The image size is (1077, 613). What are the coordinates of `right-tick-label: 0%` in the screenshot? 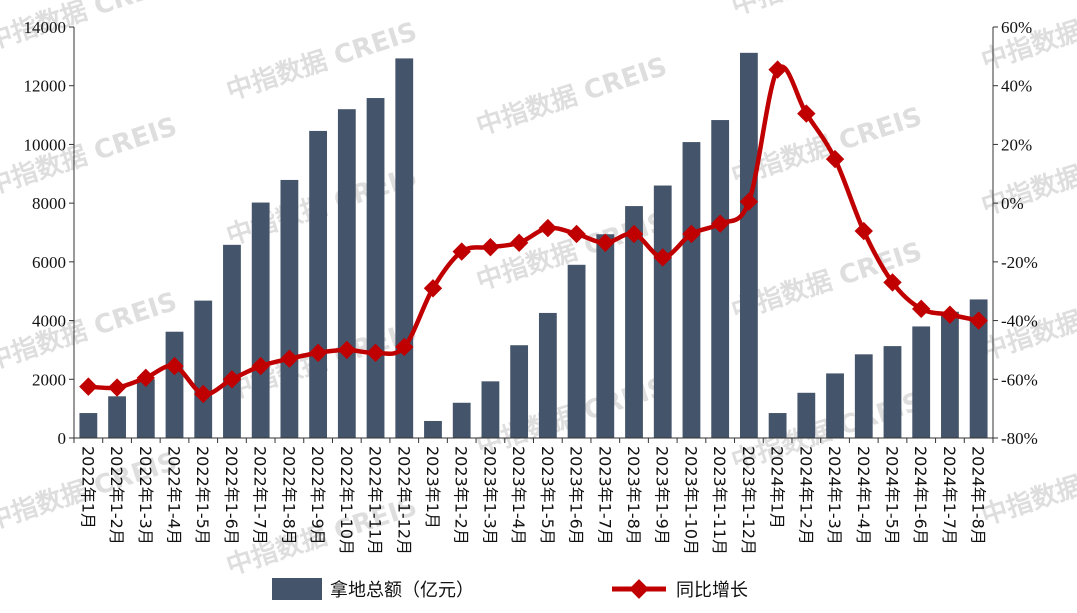 It's located at (1012, 203).